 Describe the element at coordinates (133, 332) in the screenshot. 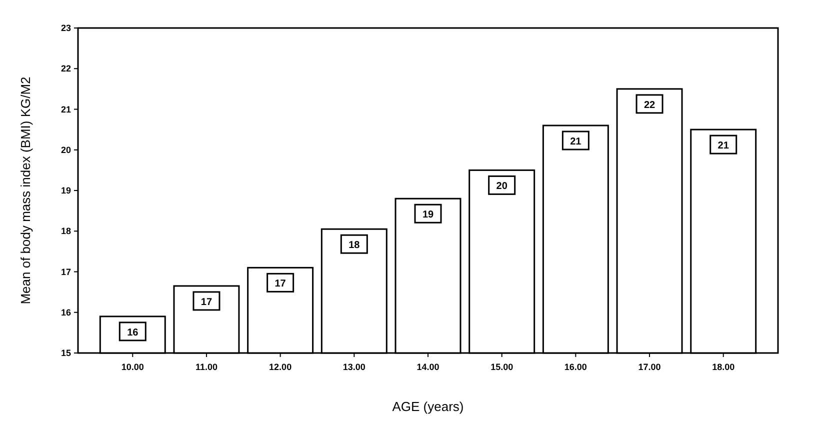

I see `data-label: 16` at that location.